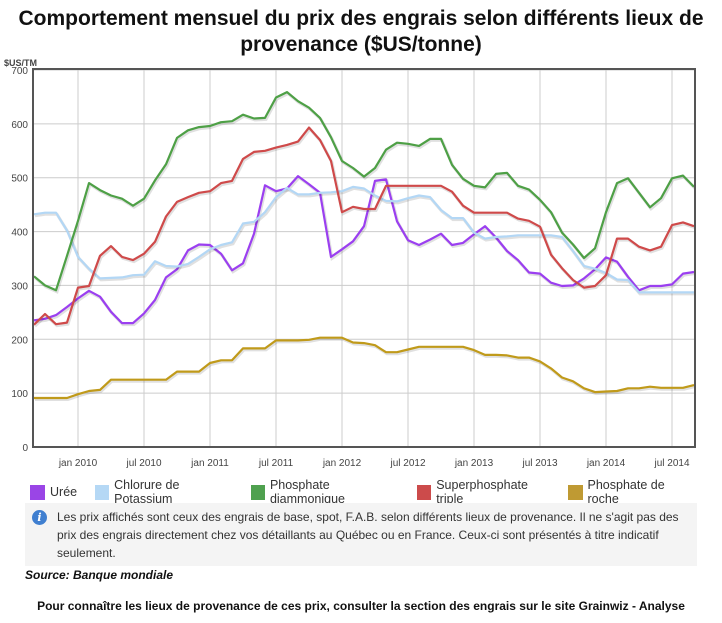 The width and height of the screenshot is (722, 623). I want to click on x-tick-label: jul 2013, so click(539, 463).